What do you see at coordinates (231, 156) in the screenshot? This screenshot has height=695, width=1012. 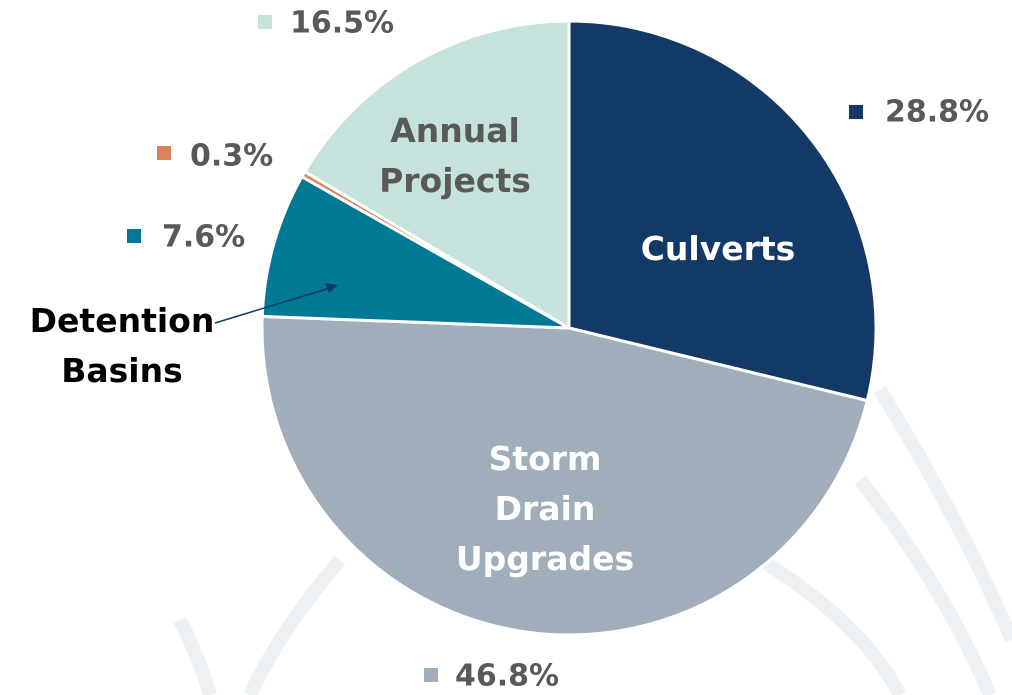 I see `value-label: 0.3%` at bounding box center [231, 156].